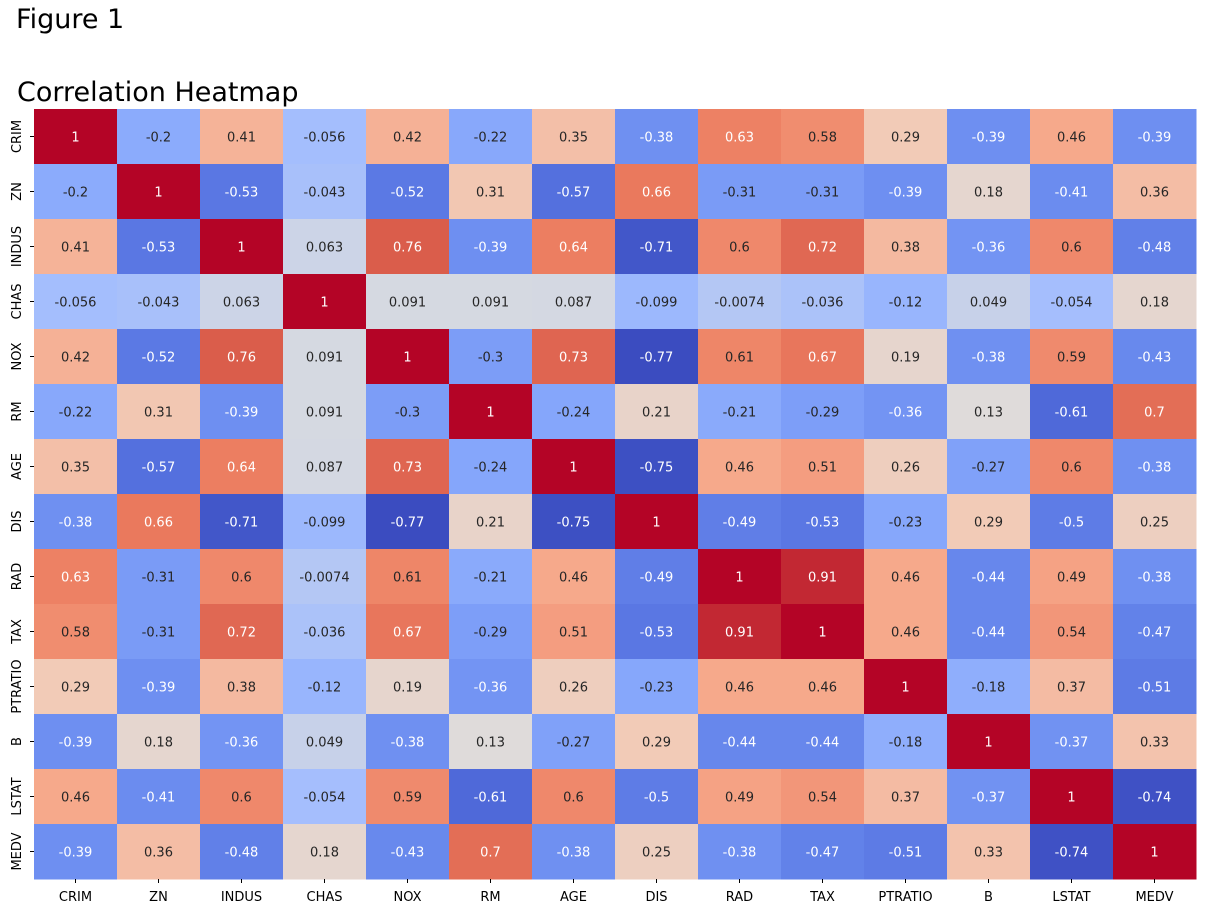 The image size is (1206, 913). I want to click on y-tick-label: PTRATIO, so click(17, 686).